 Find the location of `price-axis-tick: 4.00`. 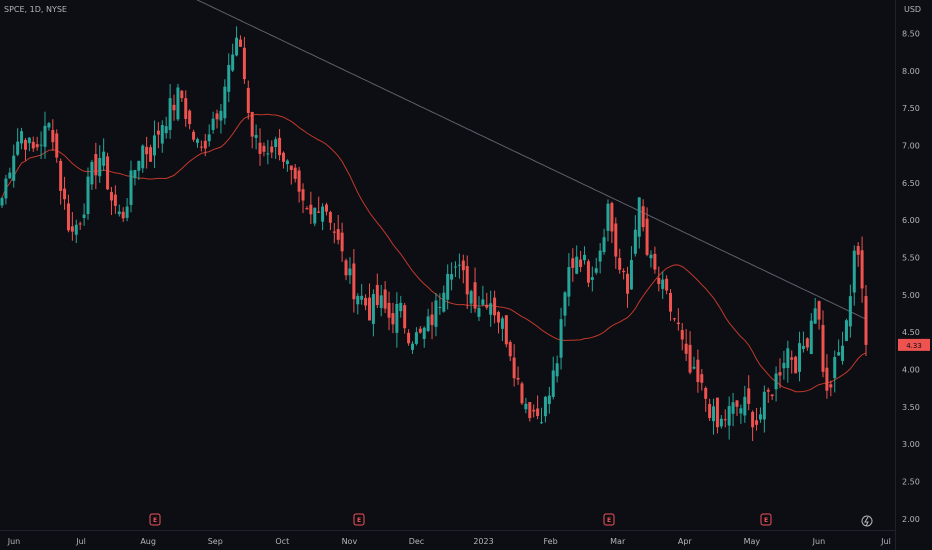

price-axis-tick: 4.00 is located at coordinates (911, 370).